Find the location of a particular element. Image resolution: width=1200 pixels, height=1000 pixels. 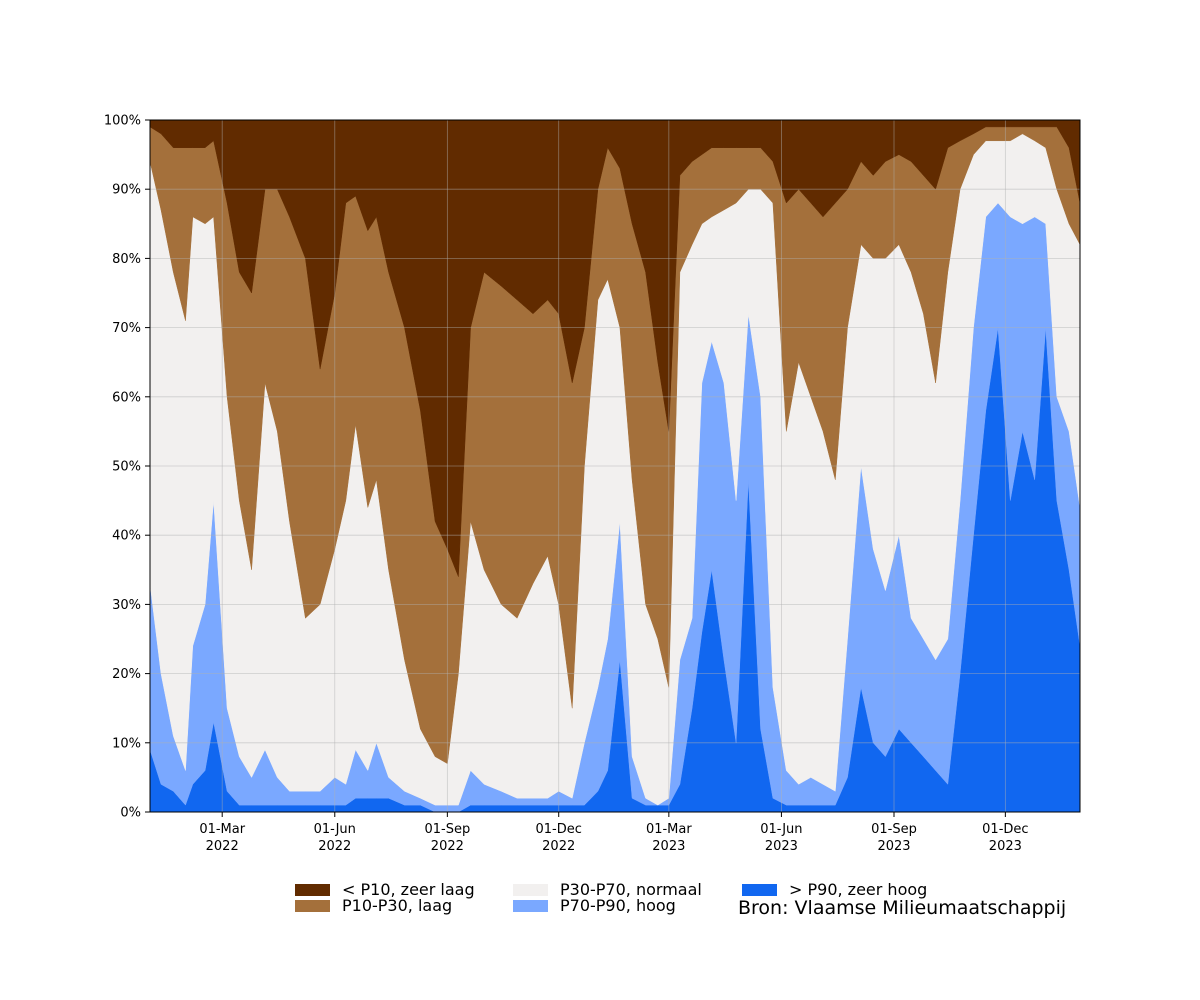

legend-item-zeer-laag: < P10, zeer laag is located at coordinates (385, 889).